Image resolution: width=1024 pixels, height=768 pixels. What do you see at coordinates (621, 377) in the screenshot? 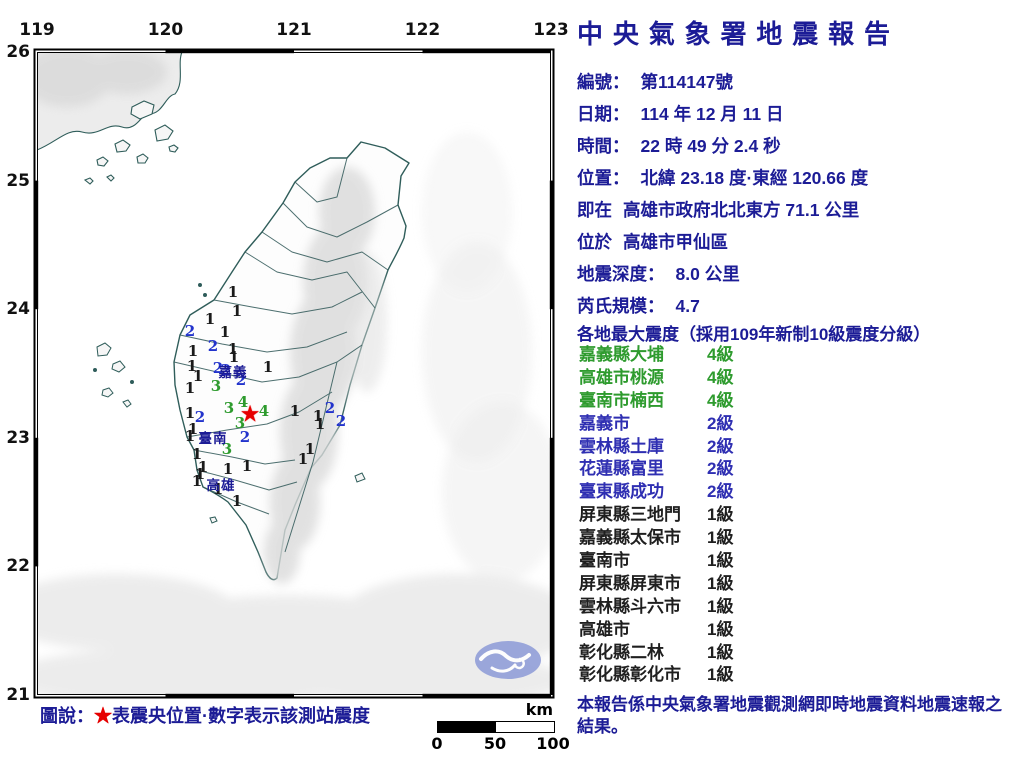
I see `intensity-location: 高雄市桃源` at bounding box center [621, 377].